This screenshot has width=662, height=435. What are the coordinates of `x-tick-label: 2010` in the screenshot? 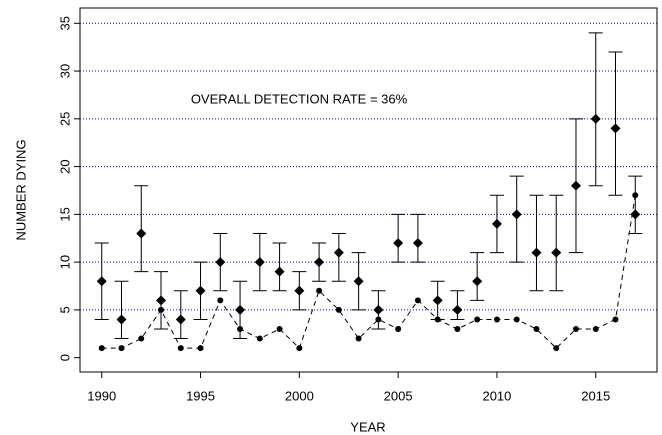 It's located at (496, 395).